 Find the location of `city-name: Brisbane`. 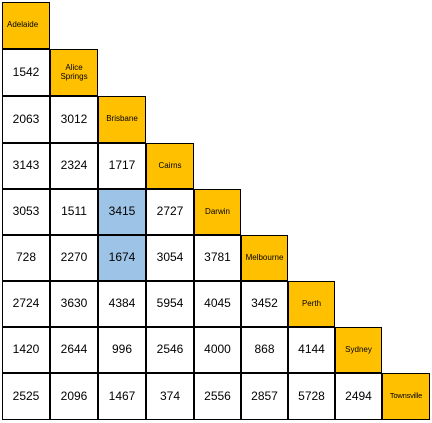

city-name: Brisbane is located at coordinates (122, 119).